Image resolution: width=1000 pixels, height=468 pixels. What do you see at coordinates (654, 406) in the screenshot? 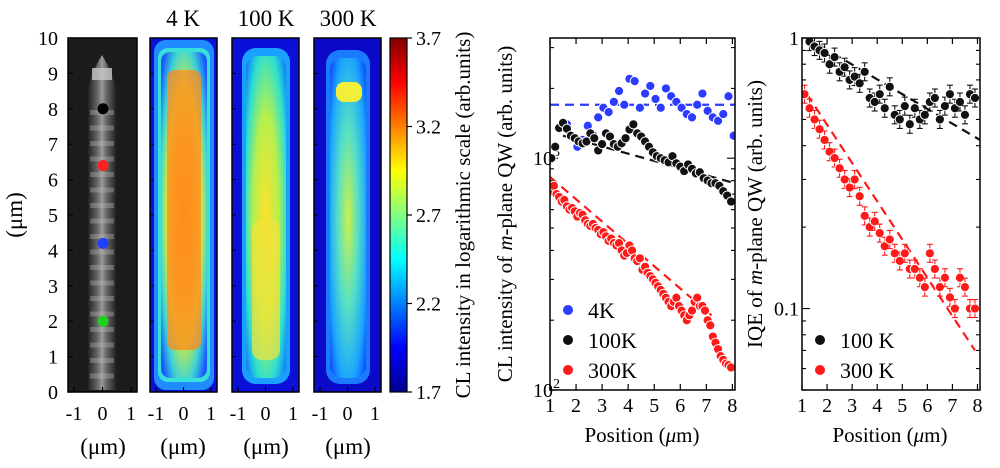
I see `cl-intensity-x-tick-label: 5` at bounding box center [654, 406].